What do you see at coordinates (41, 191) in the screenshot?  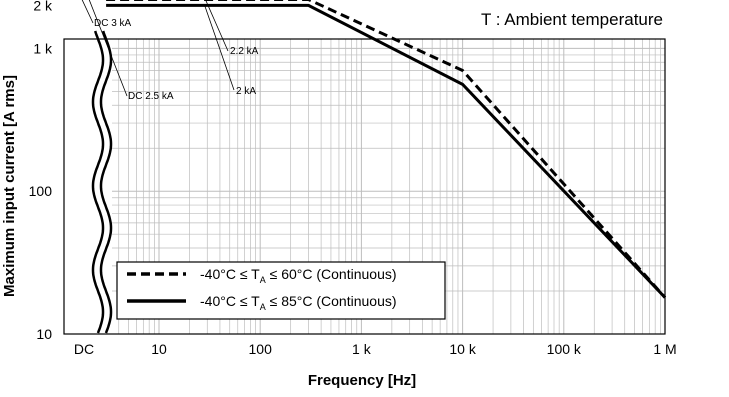 I see `y-tick-label: 100` at bounding box center [41, 191].